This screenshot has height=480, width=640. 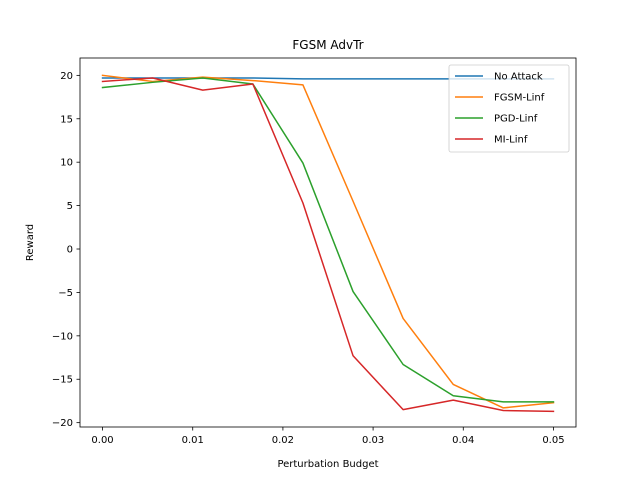 I want to click on x-axis-label: Perturbation Budget, so click(x=327, y=464).